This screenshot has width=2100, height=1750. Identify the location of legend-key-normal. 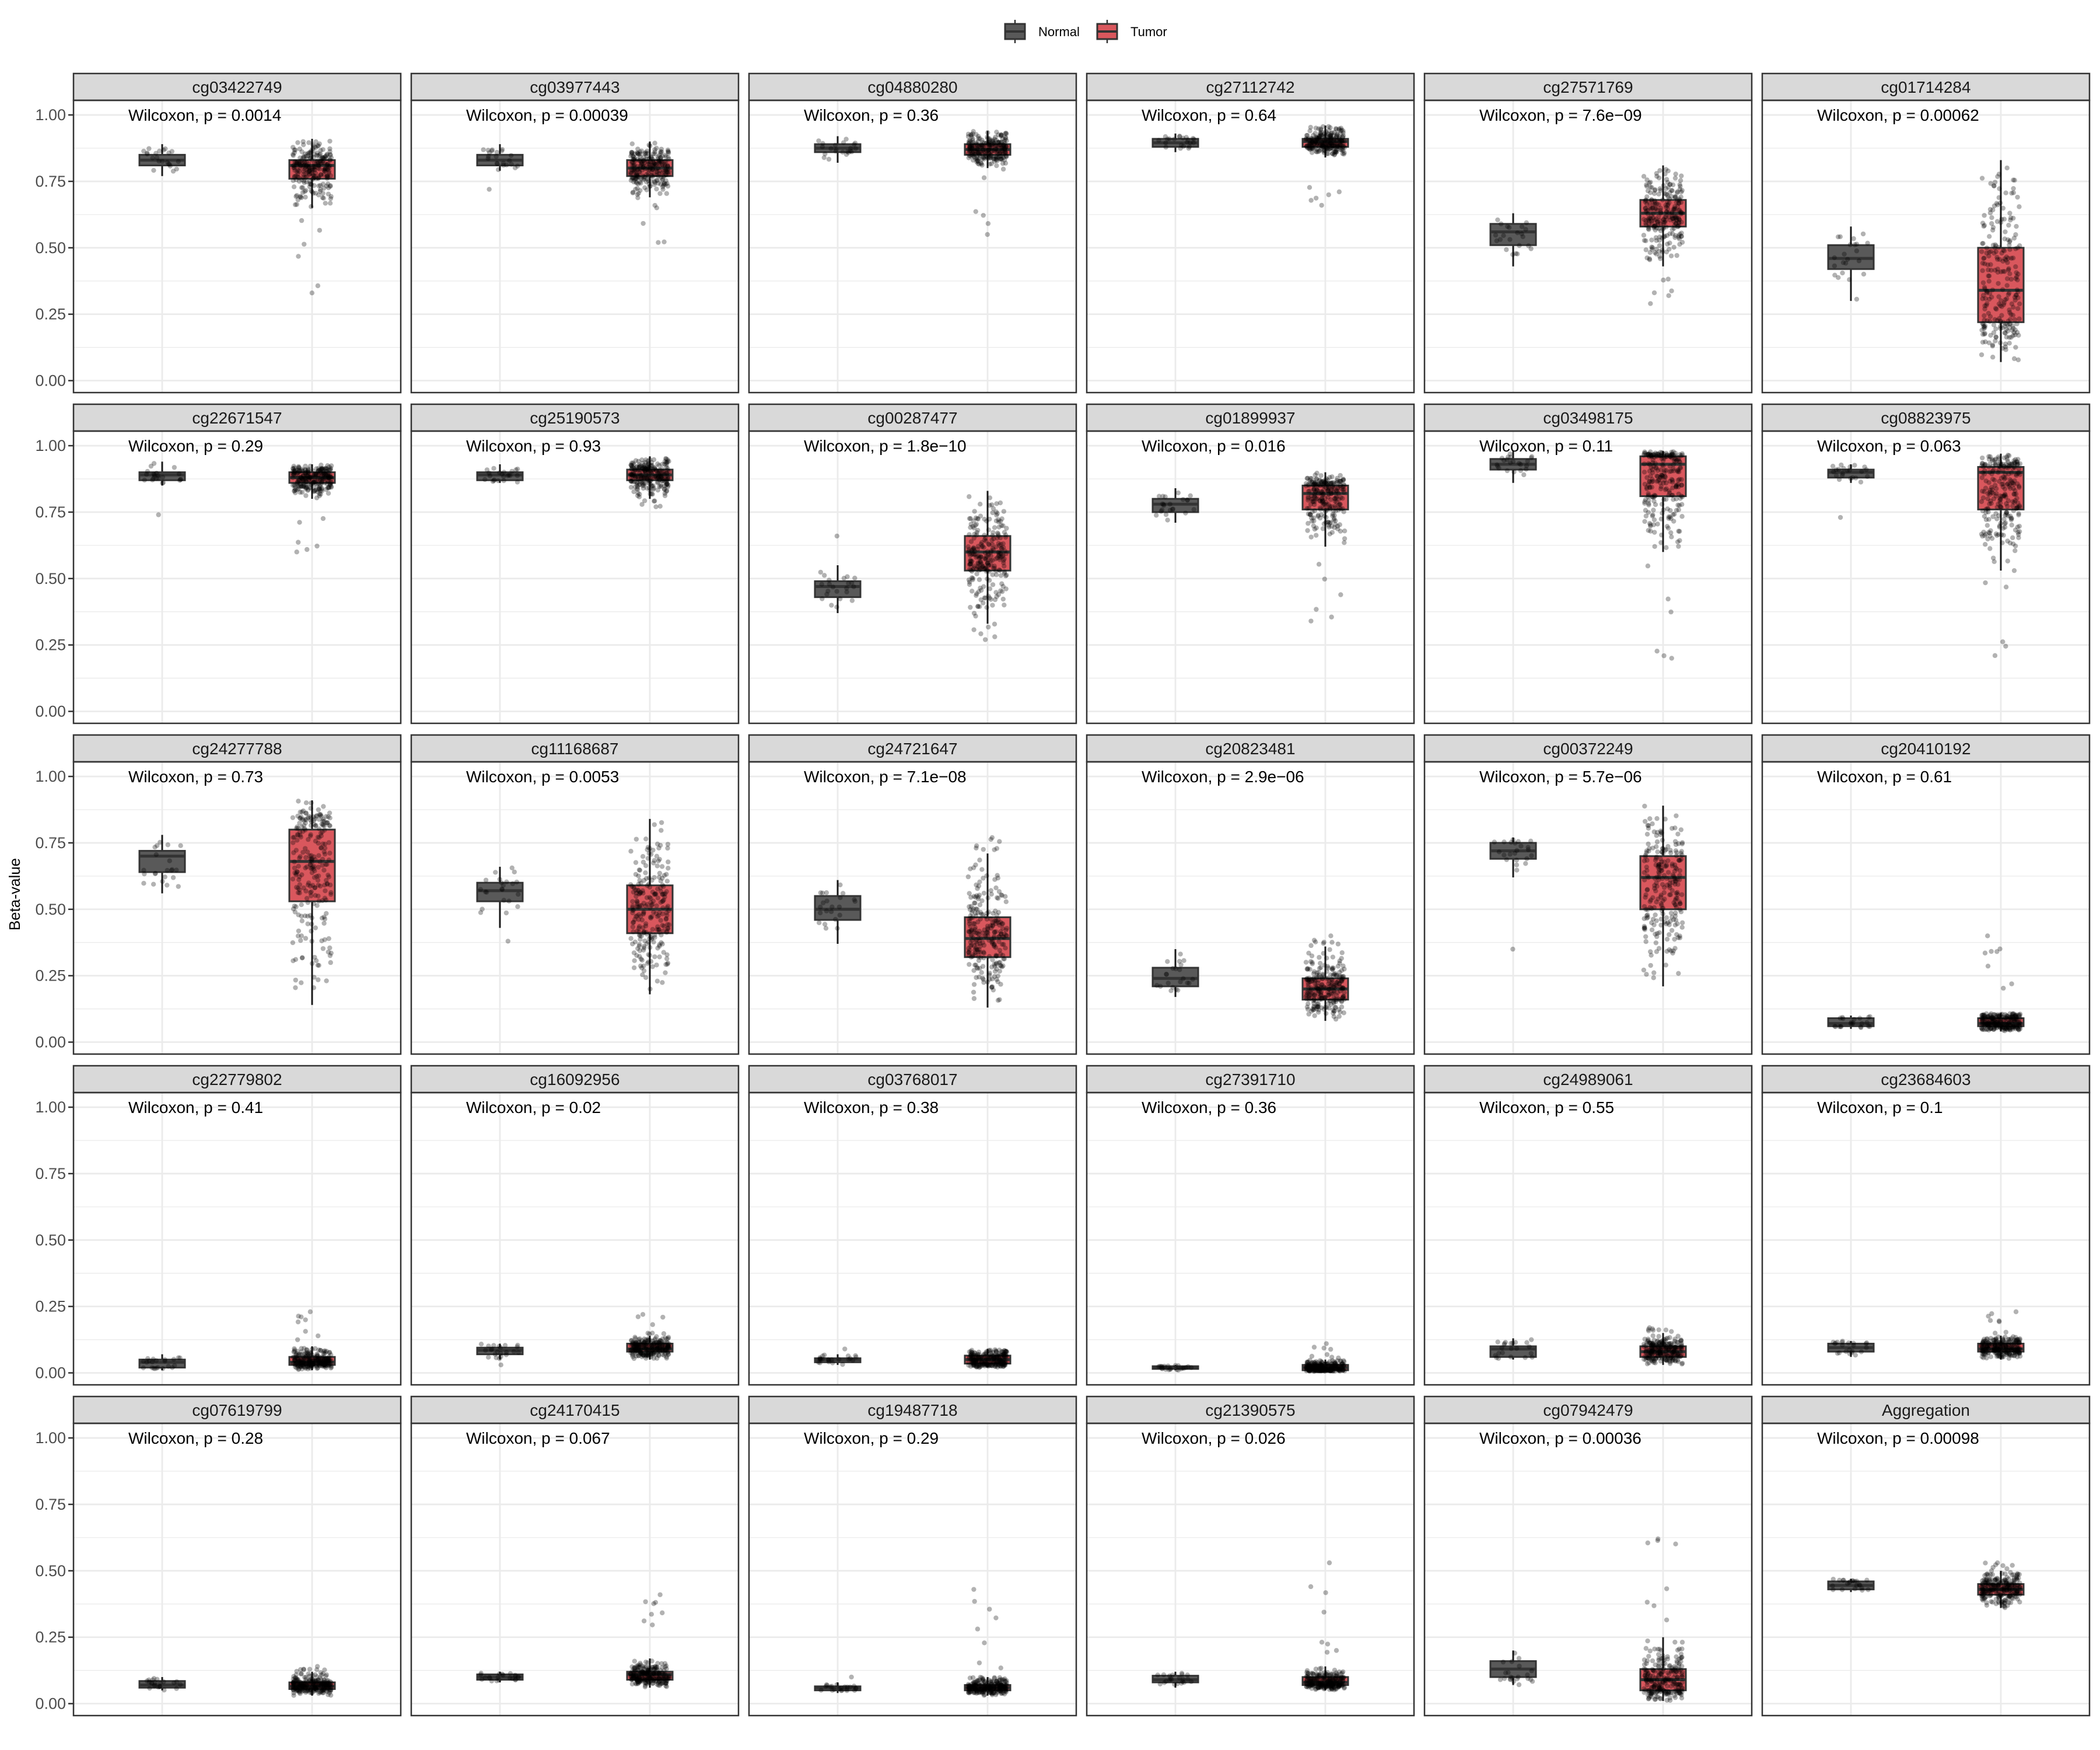
(1015, 32).